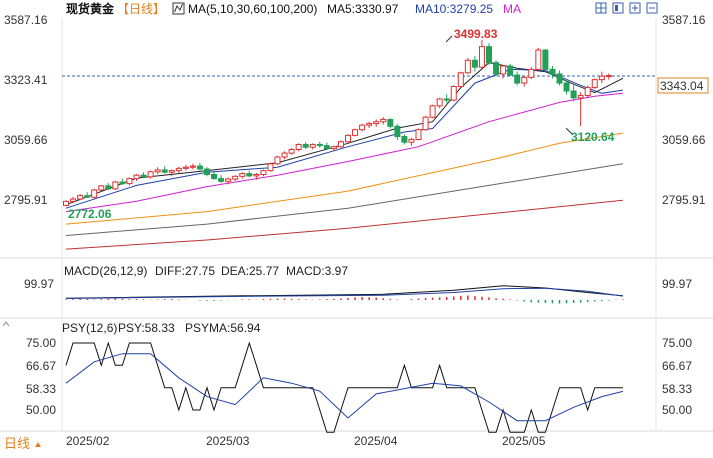 The image size is (713, 458). I want to click on period-badge: 【日线】, so click(141, 9).